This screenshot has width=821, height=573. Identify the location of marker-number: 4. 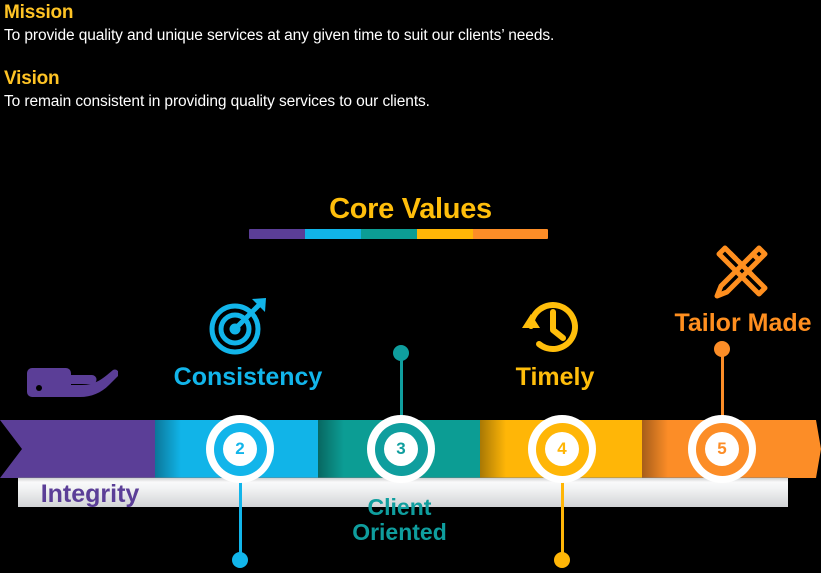
(562, 449).